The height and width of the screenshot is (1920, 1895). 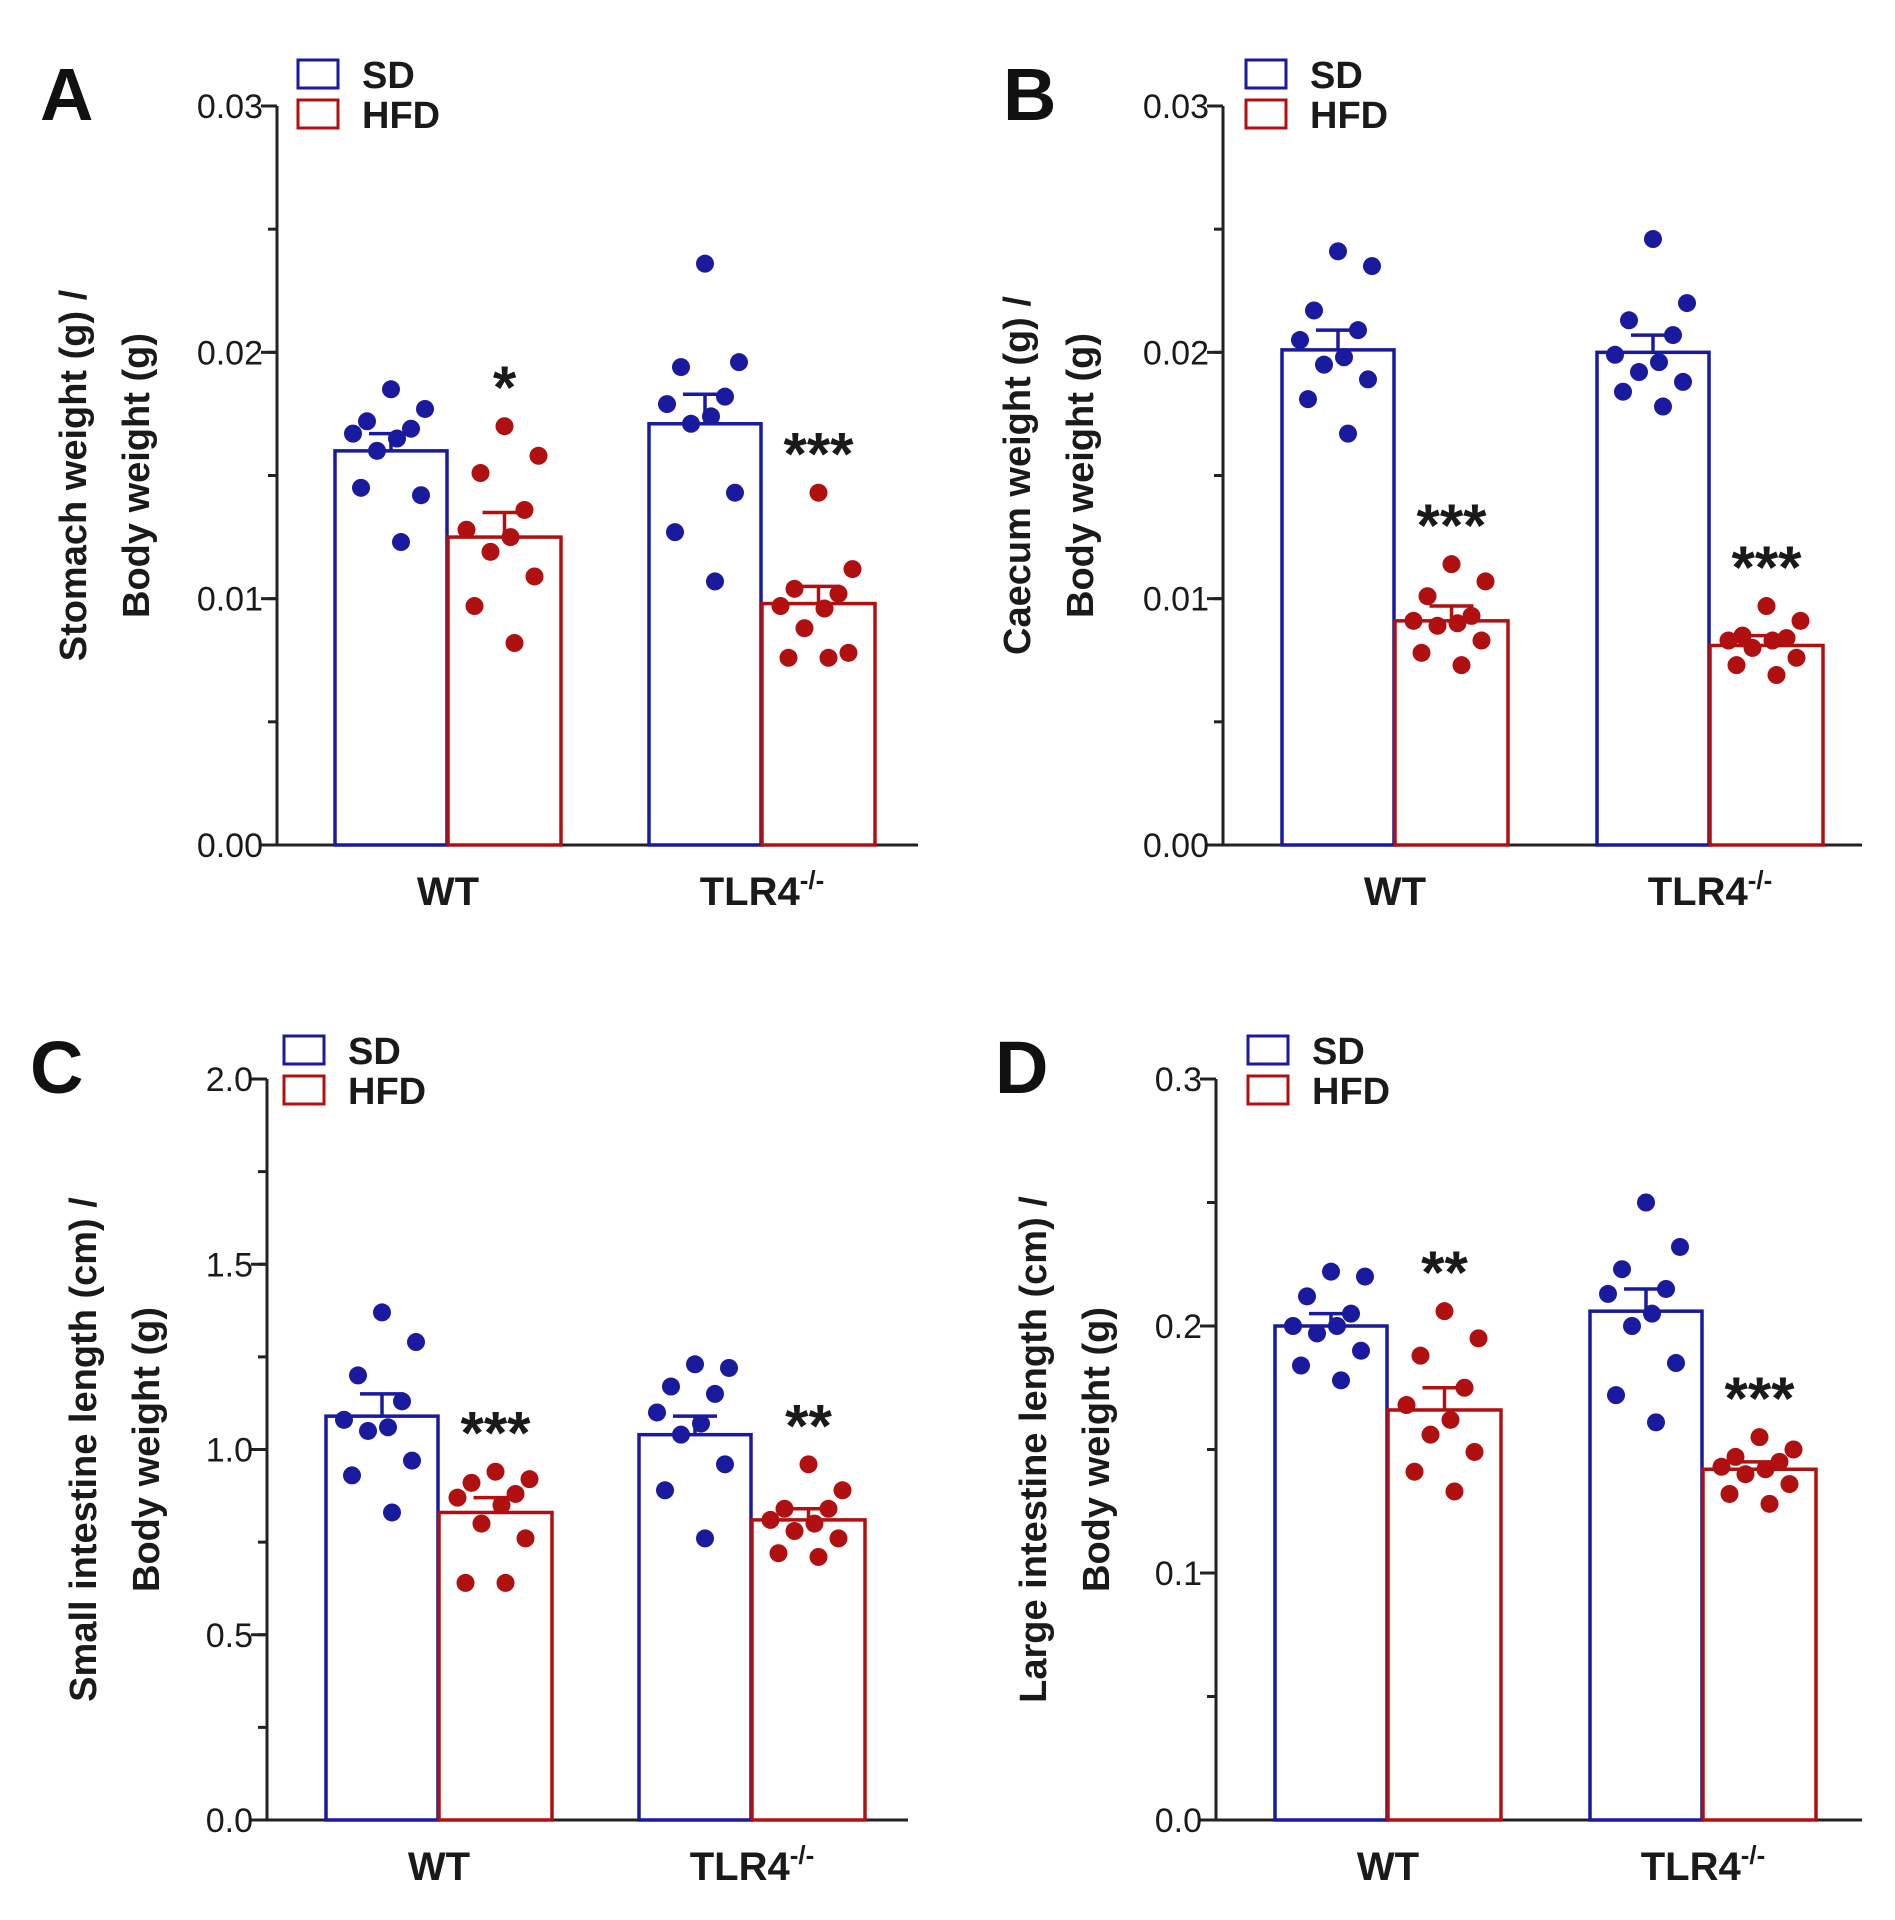 What do you see at coordinates (695, 1627) in the screenshot?
I see `bar-sd-tlr4` at bounding box center [695, 1627].